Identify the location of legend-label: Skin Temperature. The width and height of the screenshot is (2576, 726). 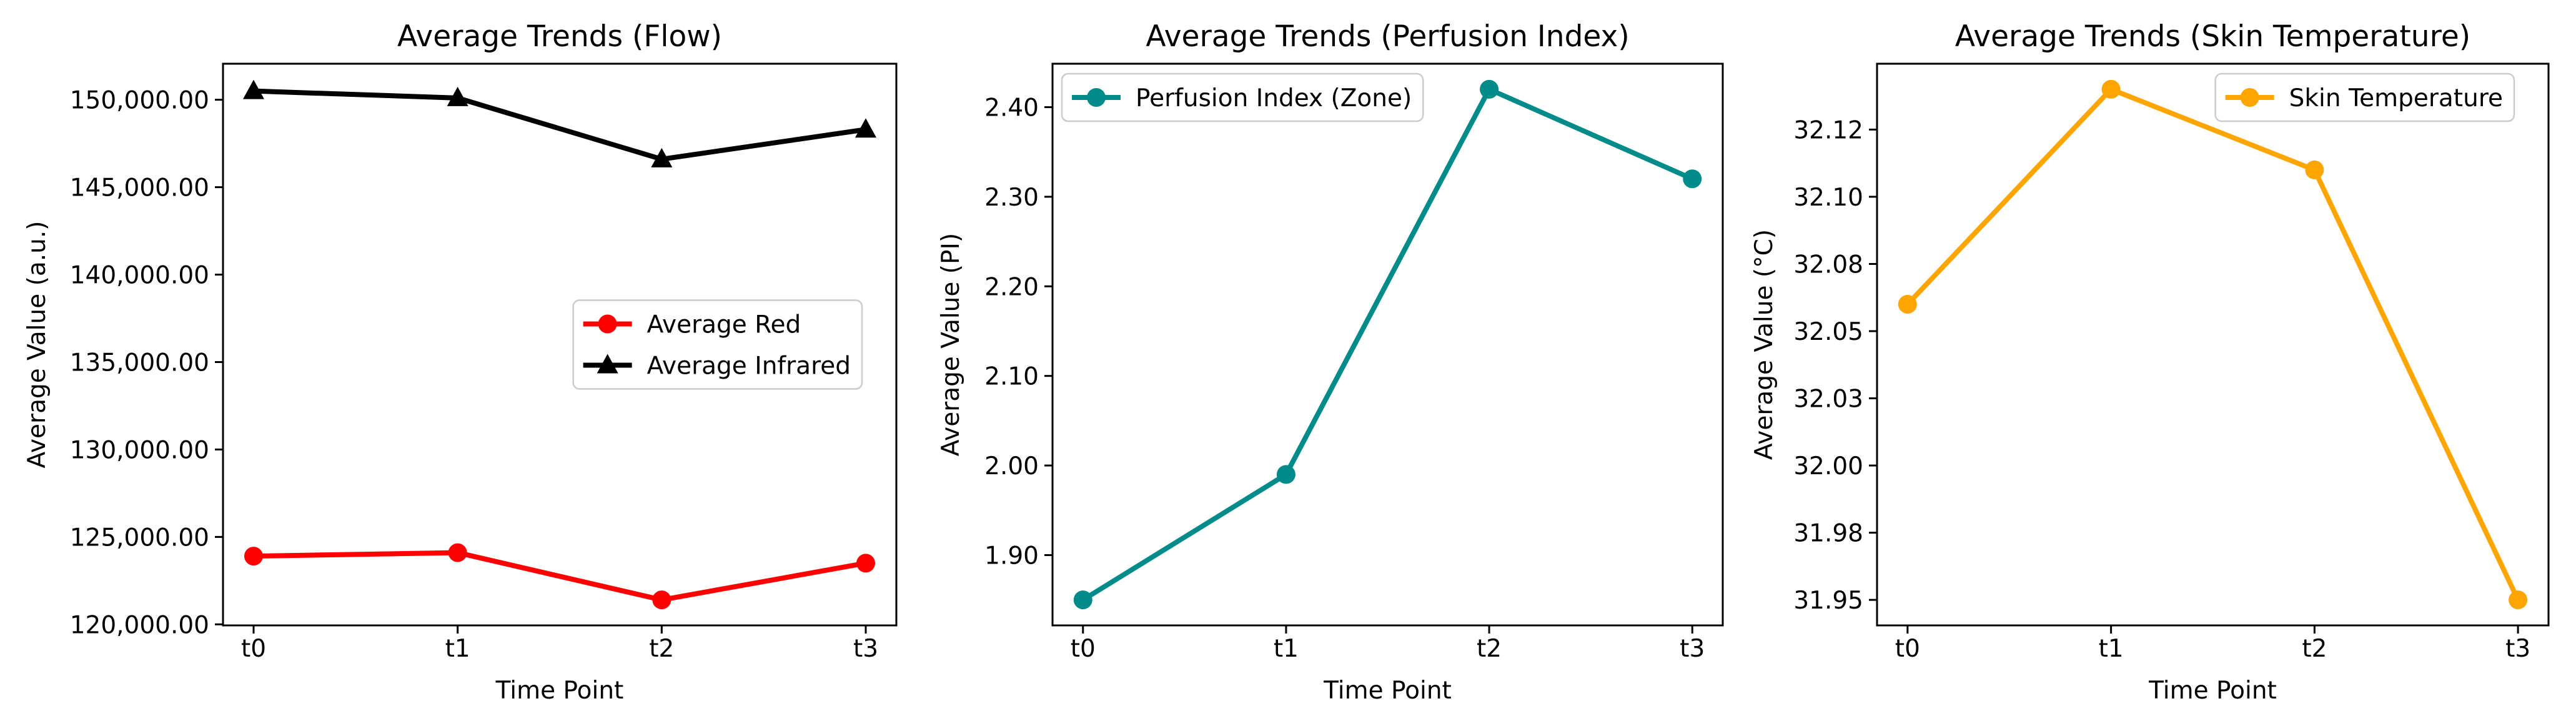
(2396, 98).